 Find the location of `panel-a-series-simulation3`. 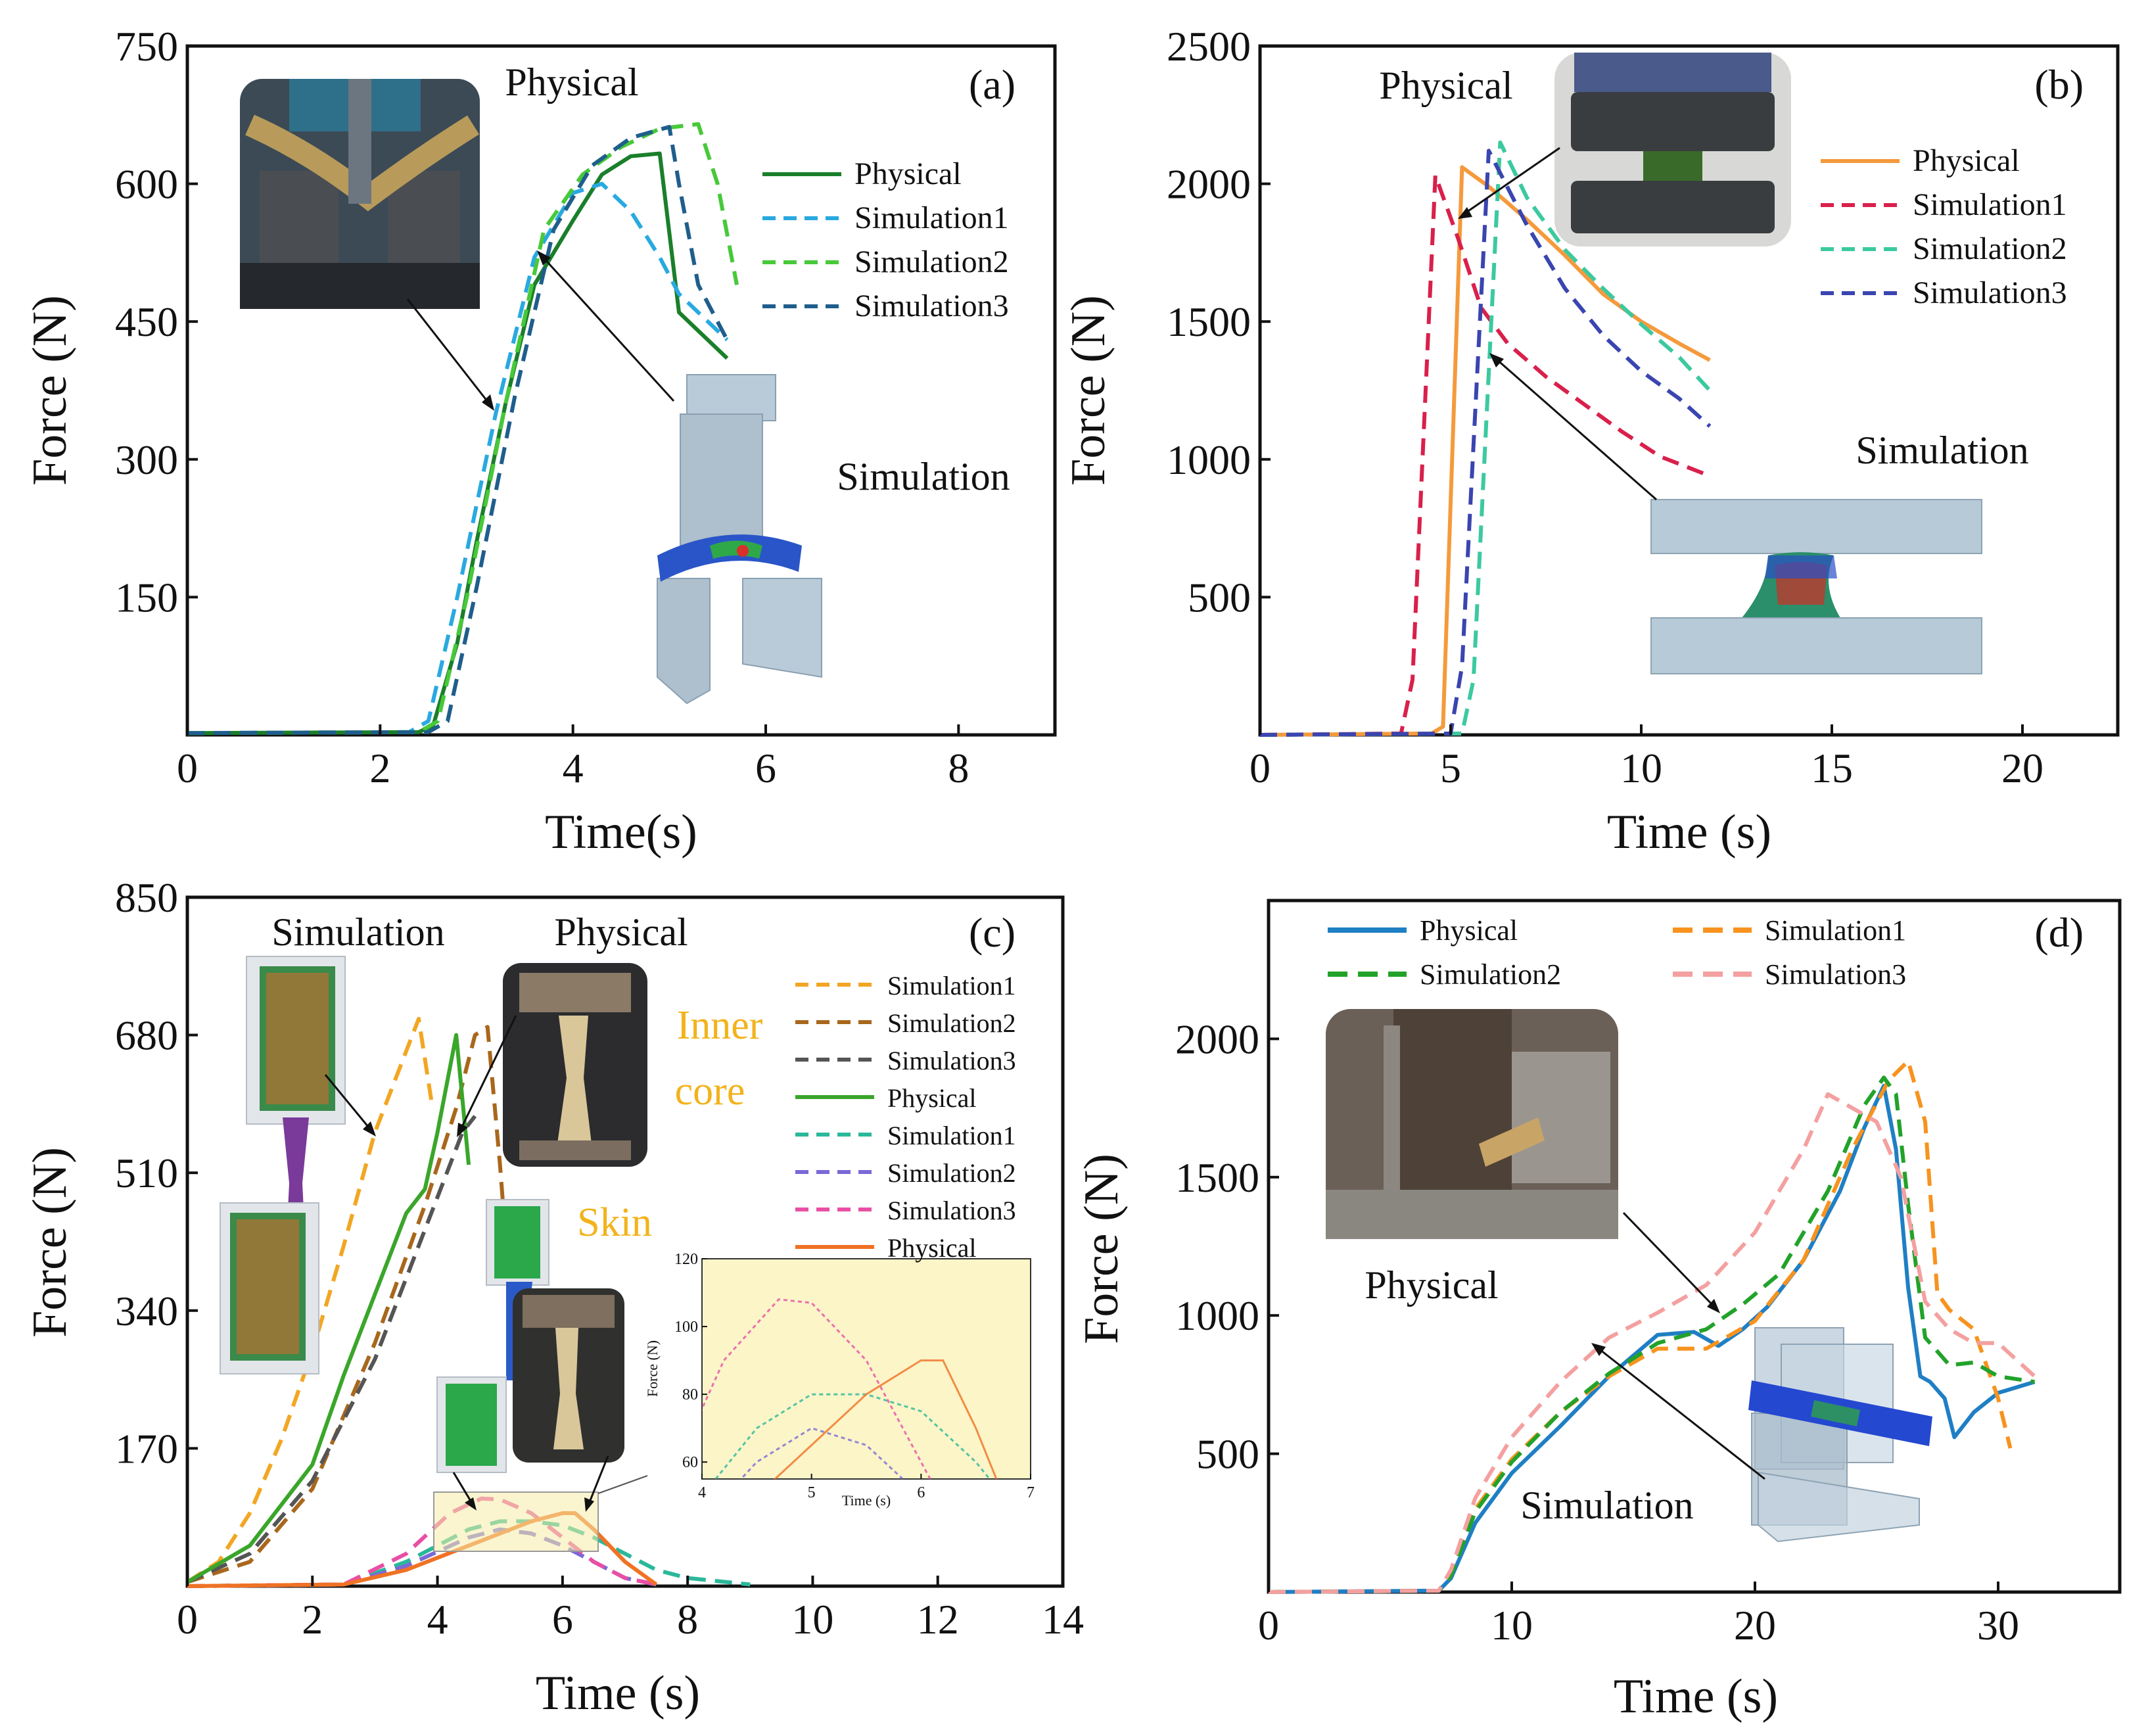

panel-a-series-simulation3 is located at coordinates (458, 431).